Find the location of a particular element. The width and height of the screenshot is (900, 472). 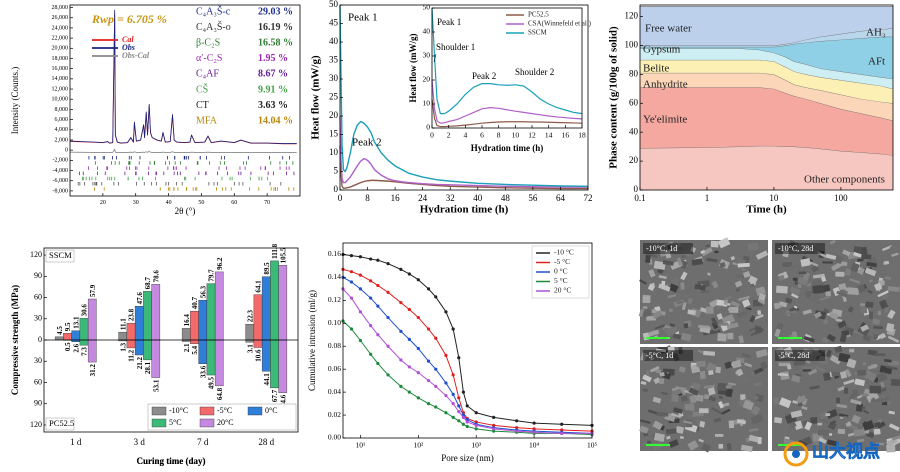

legend-label: Obs-Cal is located at coordinates (136, 55).